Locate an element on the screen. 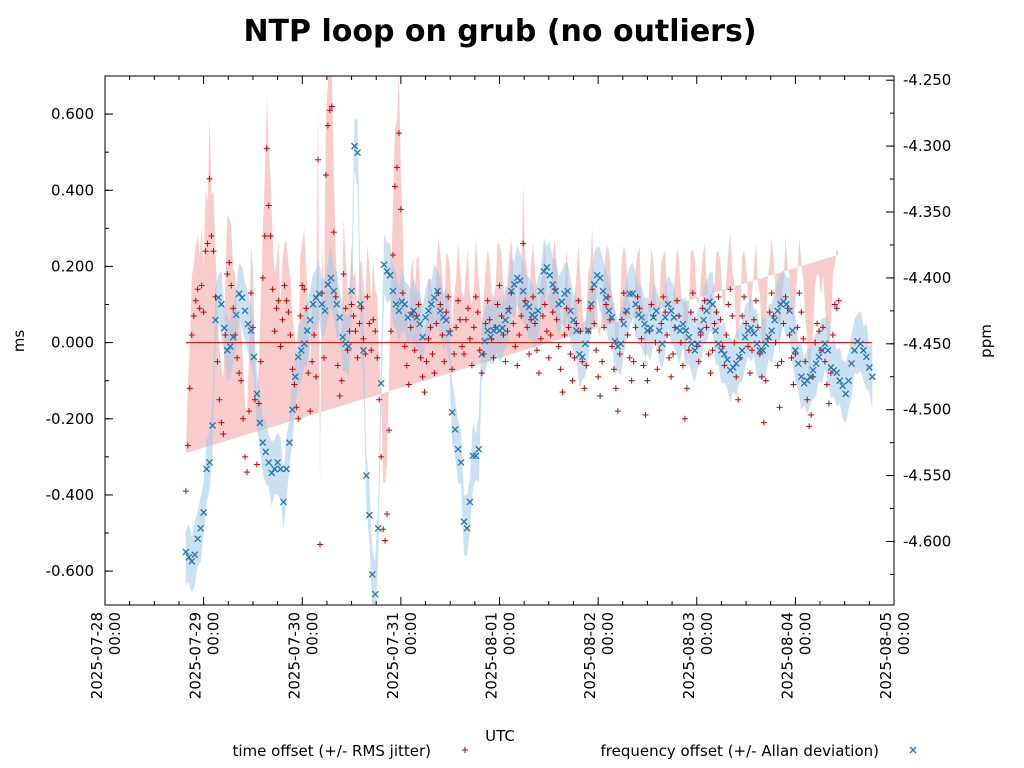 The width and height of the screenshot is (1024, 768). x-tick-date: 2025-07-31 is located at coordinates (393, 655).